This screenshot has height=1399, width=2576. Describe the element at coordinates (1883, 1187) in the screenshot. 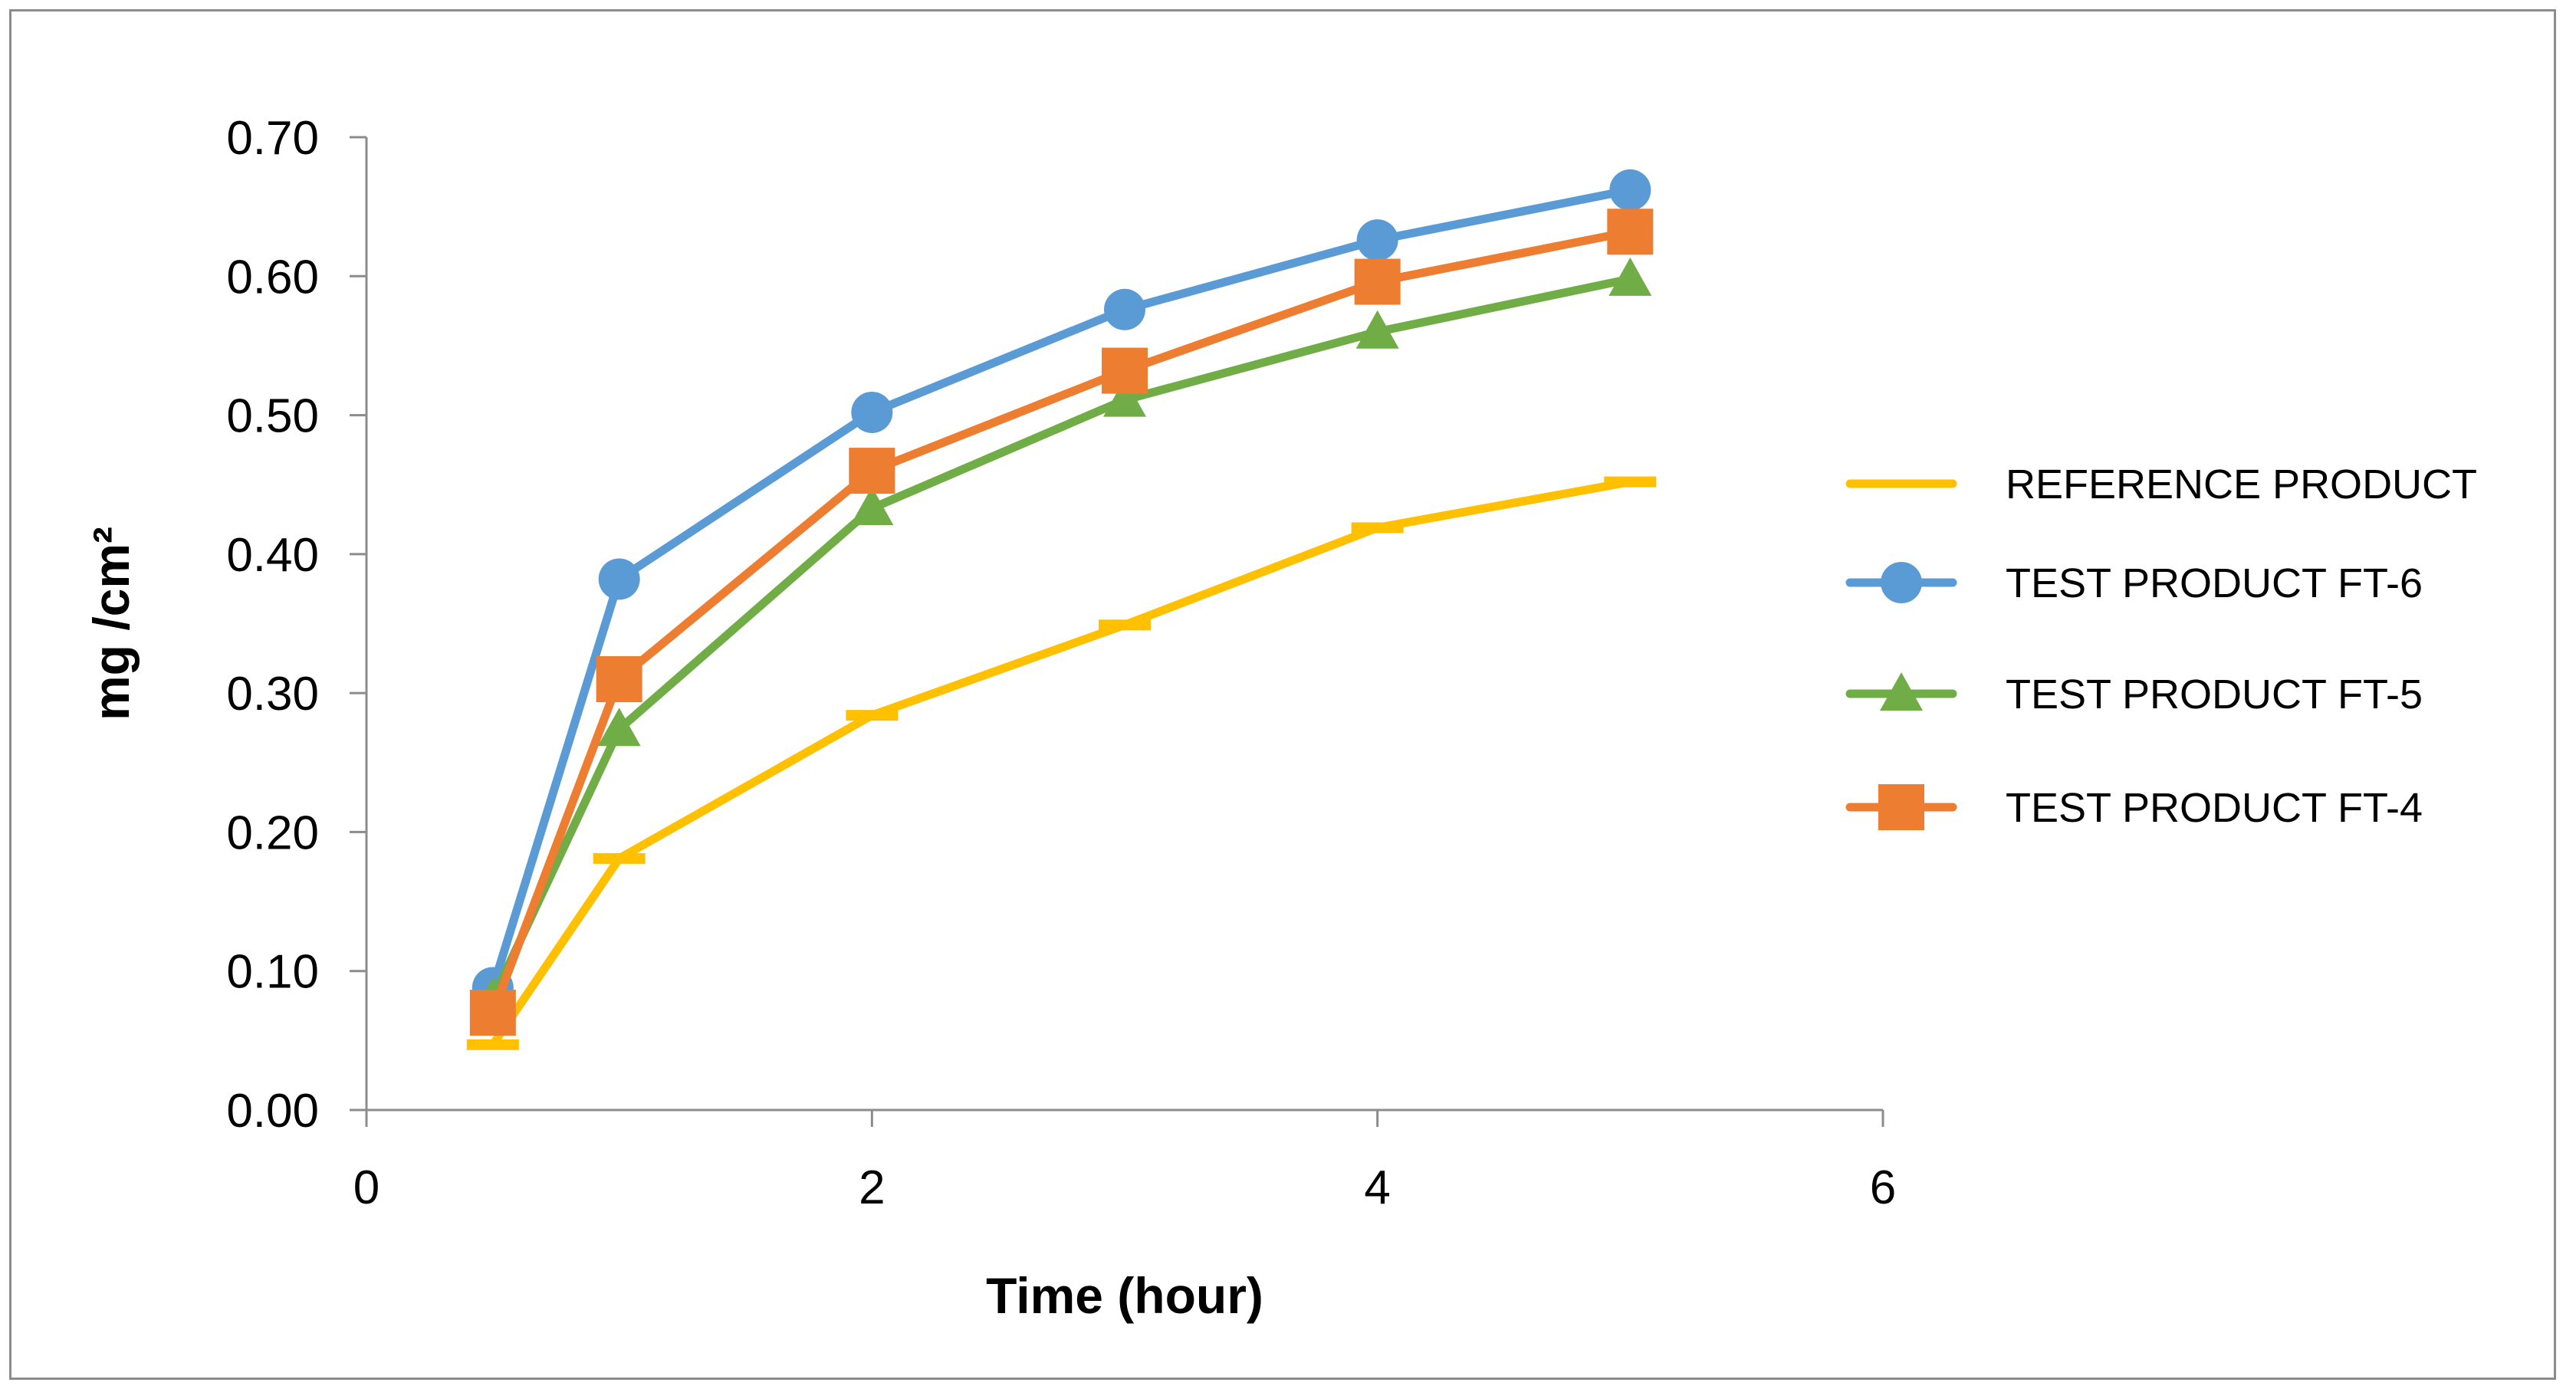

I see `x-tick-label: 6` at that location.